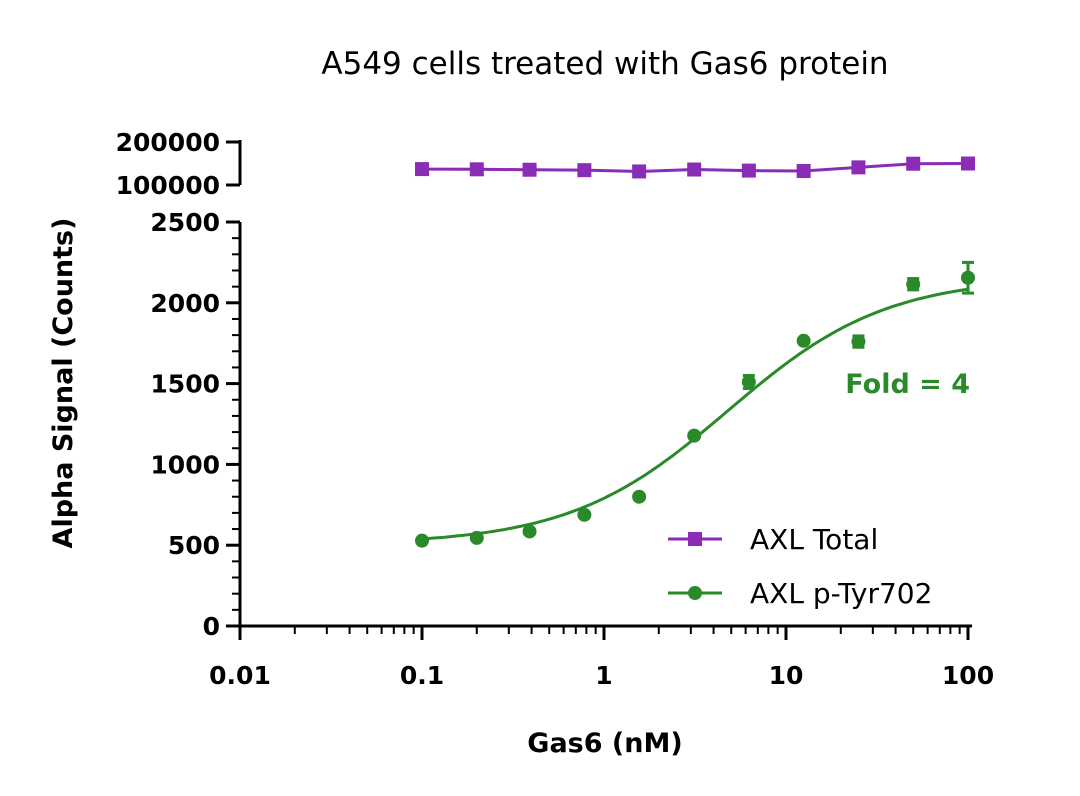  What do you see at coordinates (185, 384) in the screenshot?
I see `y-lower-tick-label-3: 1500` at bounding box center [185, 384].